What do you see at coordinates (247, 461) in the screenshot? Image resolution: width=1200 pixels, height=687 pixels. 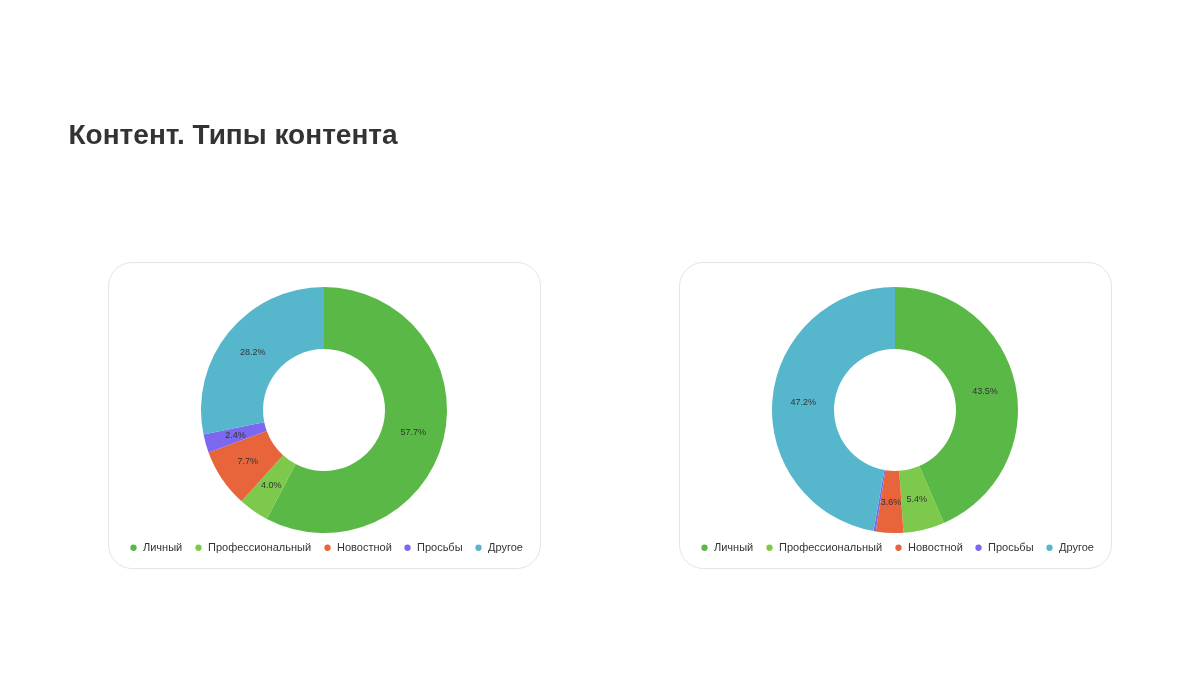 I see `data-label: 7.7%` at bounding box center [247, 461].